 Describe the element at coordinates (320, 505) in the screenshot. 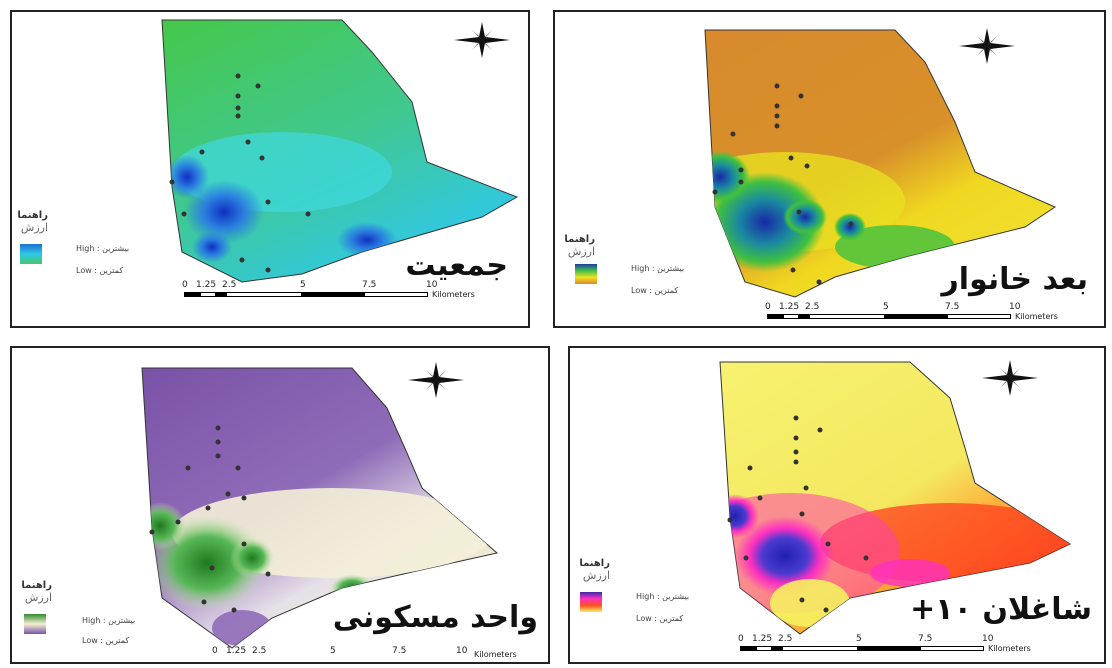

I see `map-housing-units` at that location.